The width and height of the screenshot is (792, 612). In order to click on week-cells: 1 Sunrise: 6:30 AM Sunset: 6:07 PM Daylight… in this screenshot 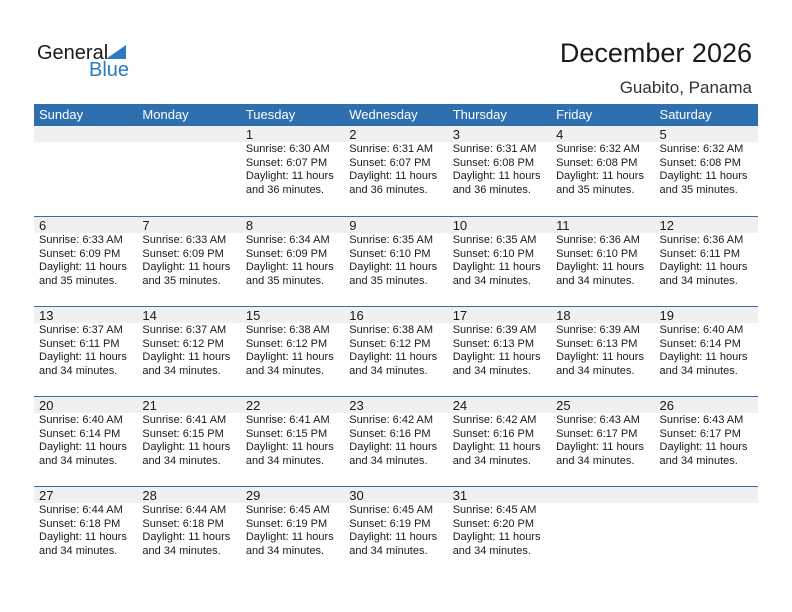, I will do `click(396, 161)`.